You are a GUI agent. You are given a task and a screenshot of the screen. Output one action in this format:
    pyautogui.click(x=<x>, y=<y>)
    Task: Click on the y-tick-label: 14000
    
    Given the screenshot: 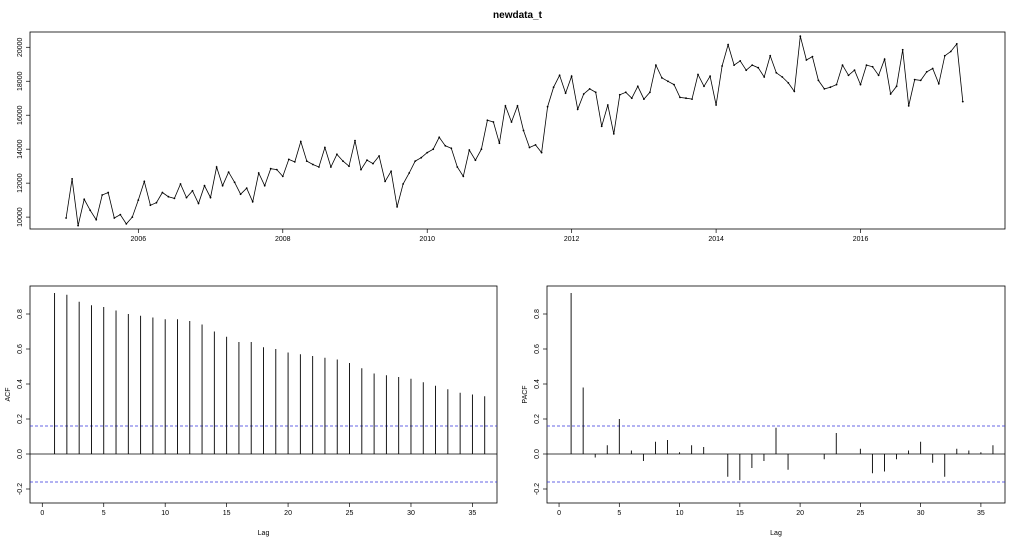 What is the action you would take?
    pyautogui.click(x=20, y=149)
    